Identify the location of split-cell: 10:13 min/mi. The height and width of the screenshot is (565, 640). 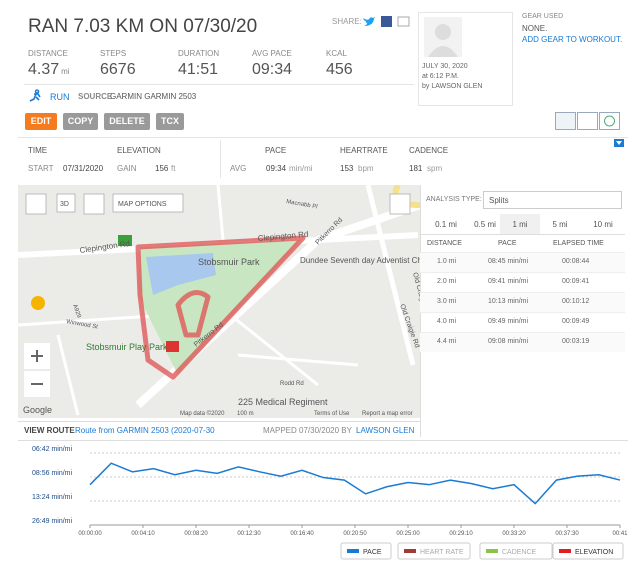
(508, 301).